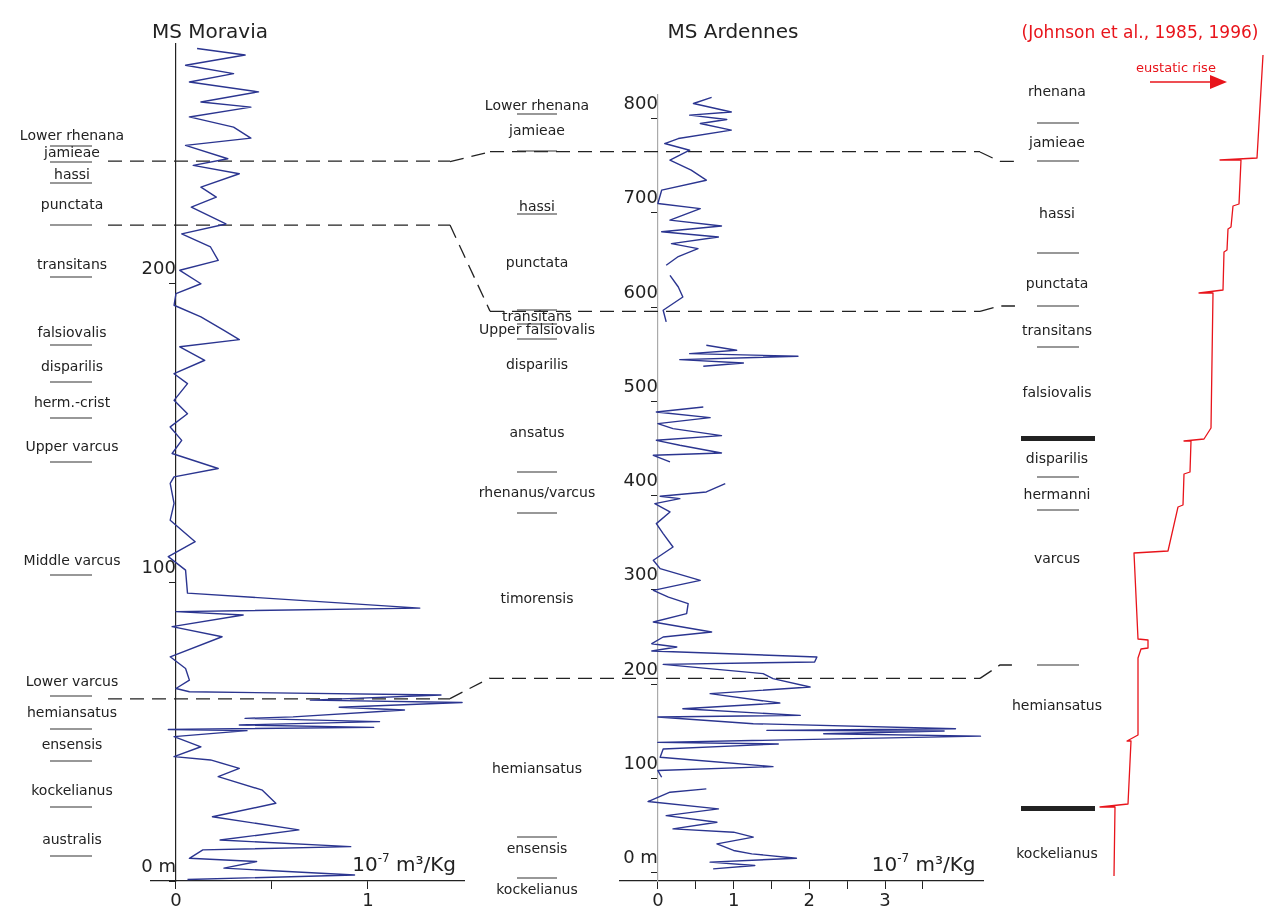 This screenshot has width=1288, height=913. Describe the element at coordinates (537, 491) in the screenshot. I see `text: rhenanus/varcus` at that location.